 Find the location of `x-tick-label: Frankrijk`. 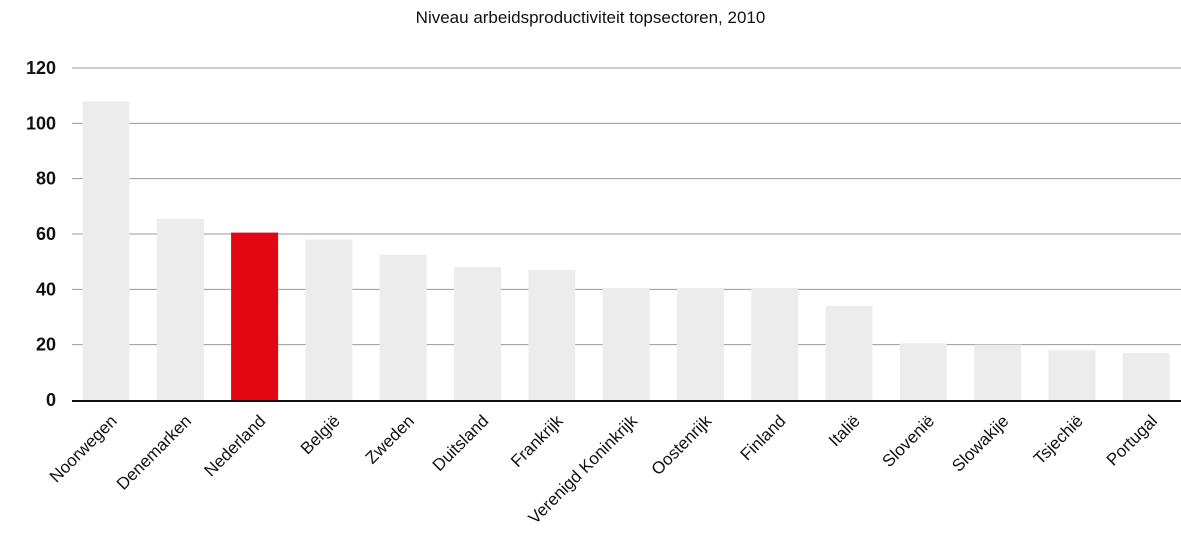

x-tick-label: Frankrijk is located at coordinates (537, 441).